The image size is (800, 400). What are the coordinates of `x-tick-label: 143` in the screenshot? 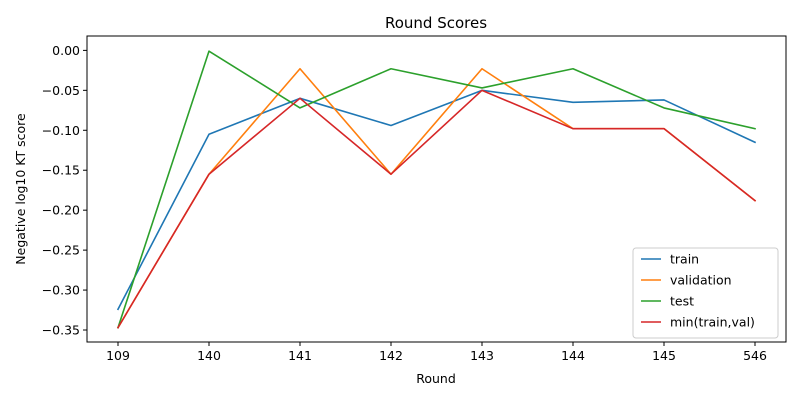 It's located at (482, 355).